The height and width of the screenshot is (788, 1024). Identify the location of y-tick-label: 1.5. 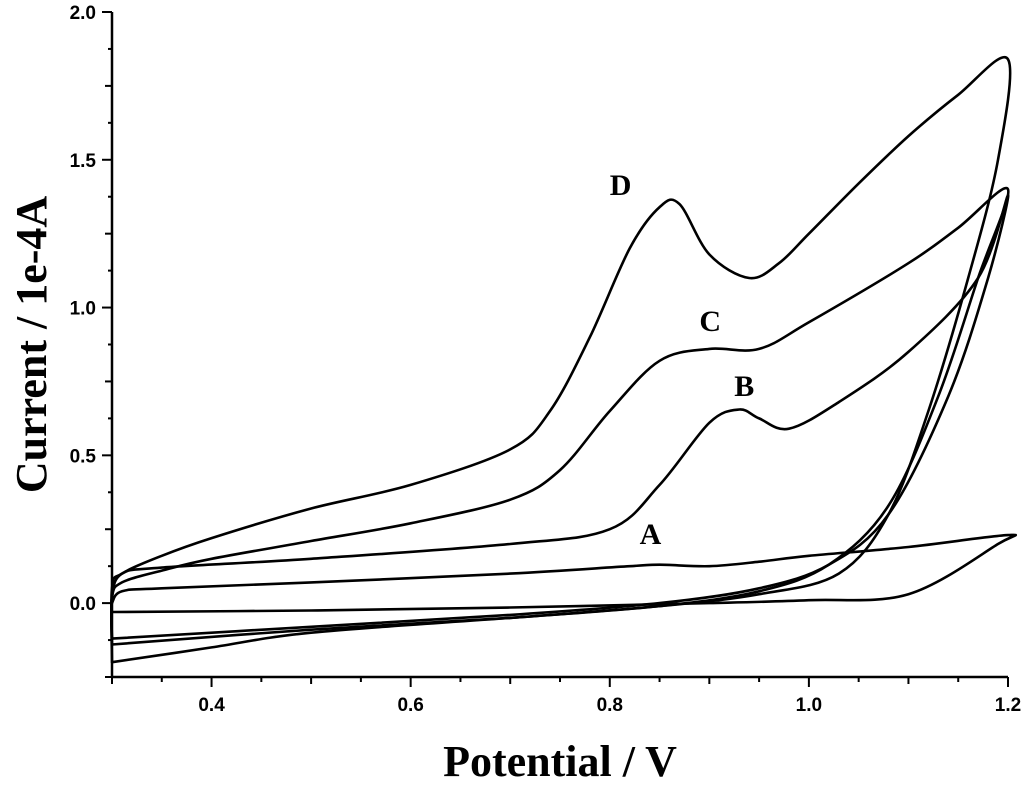
(83, 161).